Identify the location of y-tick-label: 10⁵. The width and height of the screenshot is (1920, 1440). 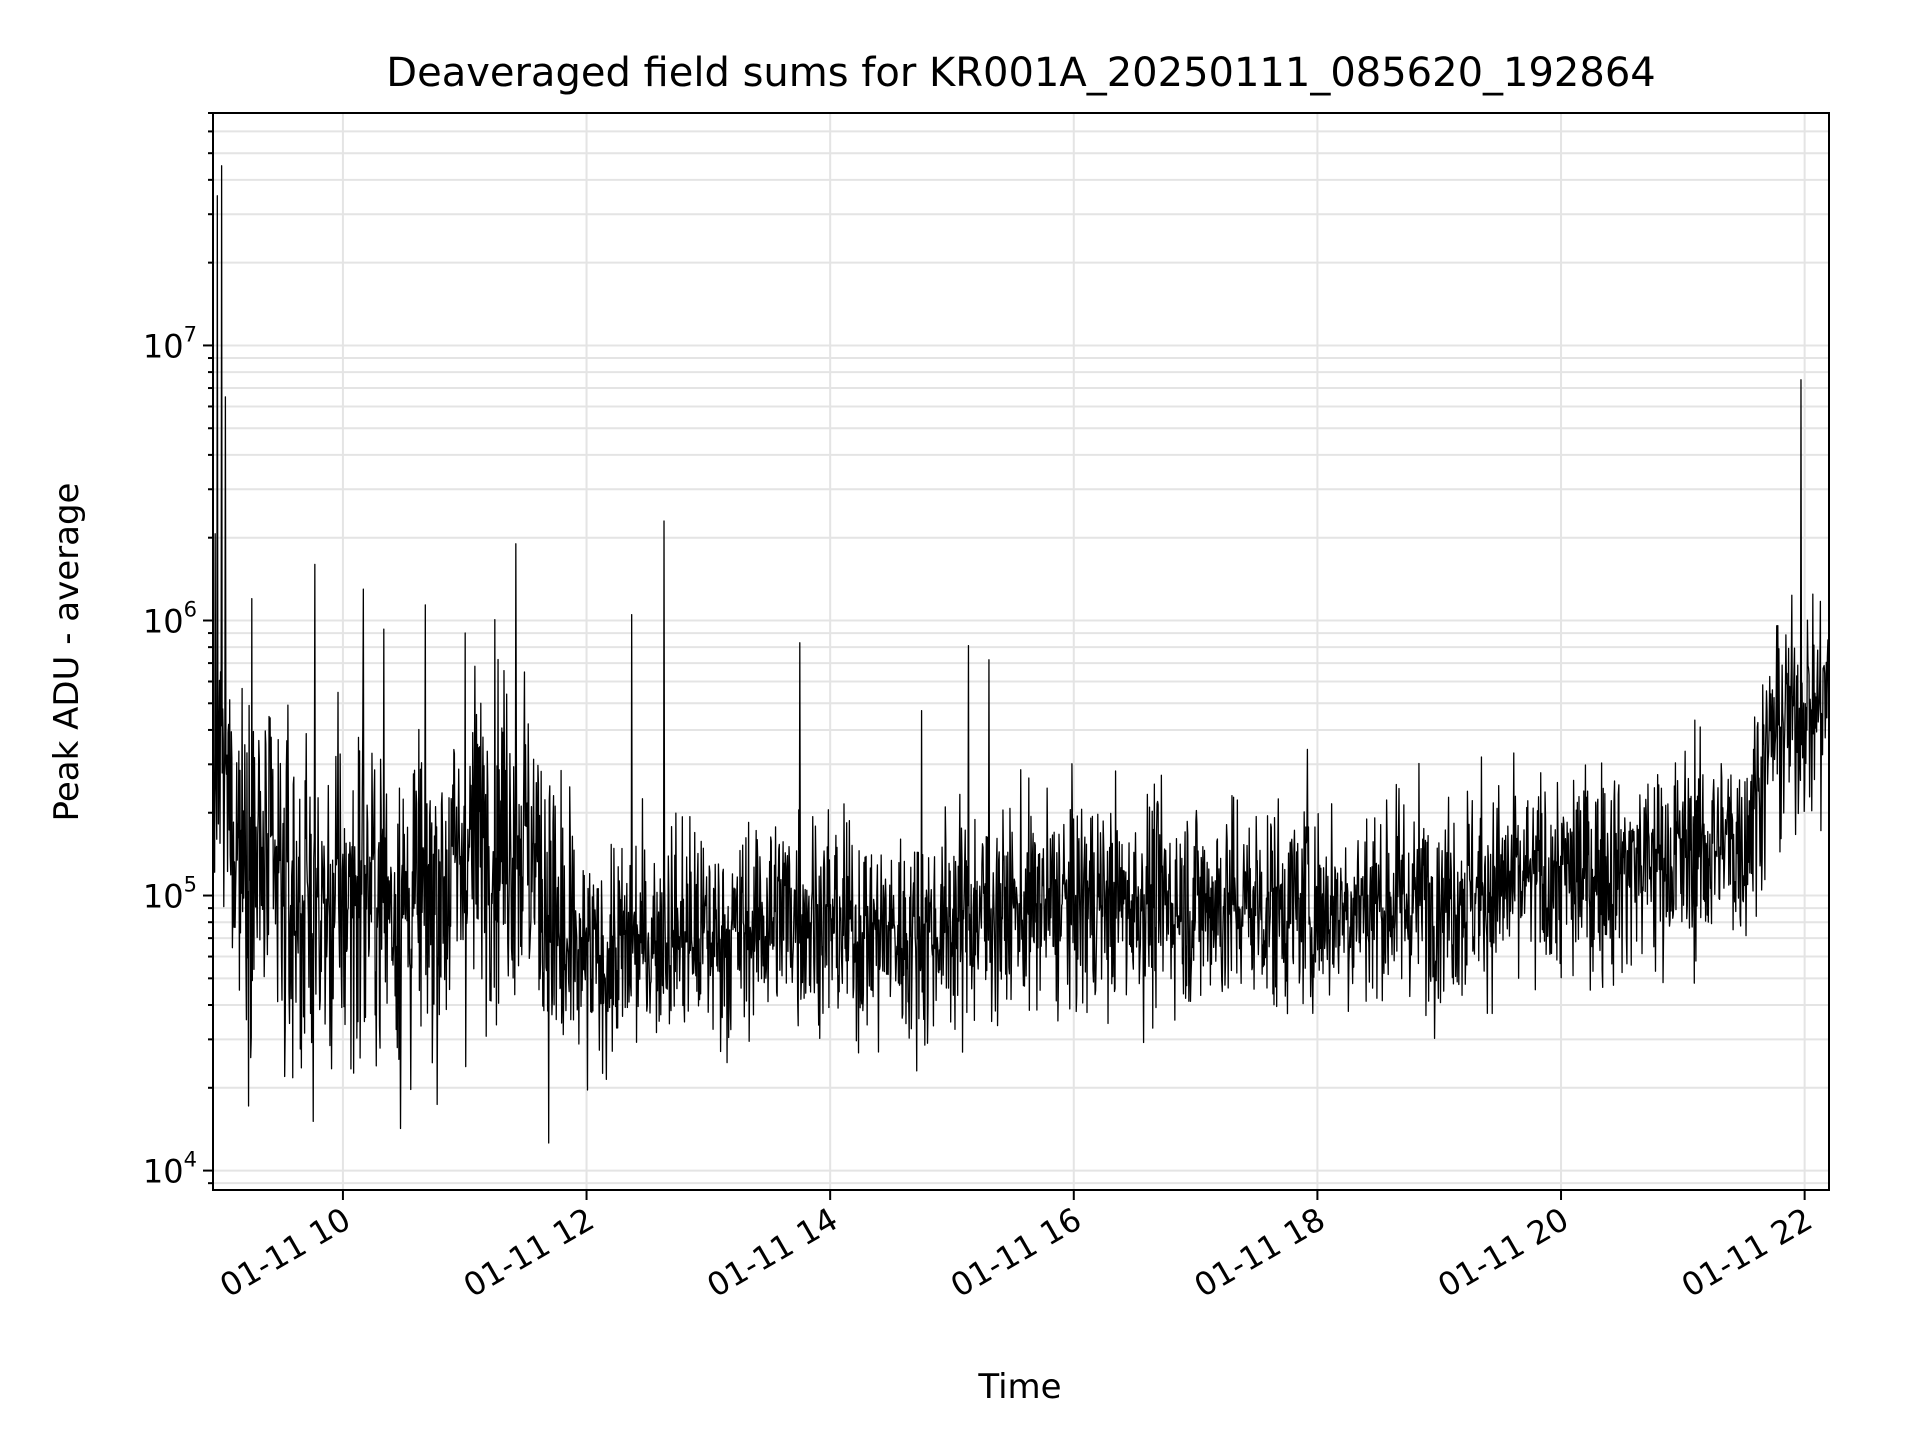
(170, 894).